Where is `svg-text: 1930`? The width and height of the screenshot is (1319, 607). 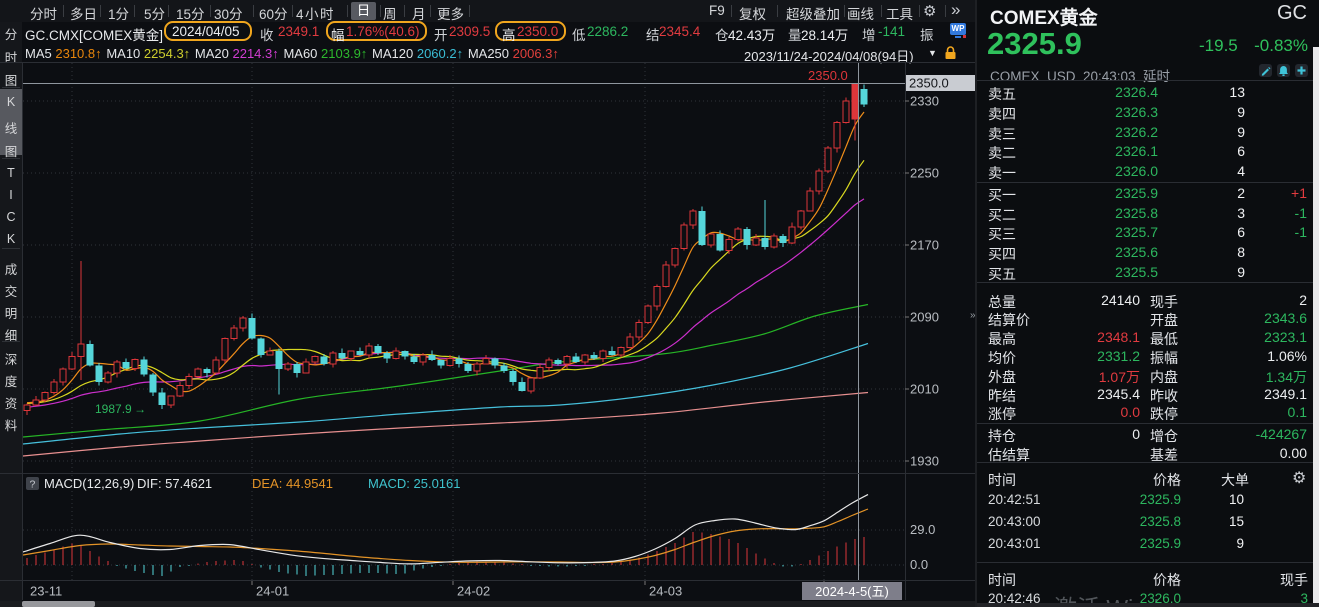 svg-text: 1930 is located at coordinates (924, 461).